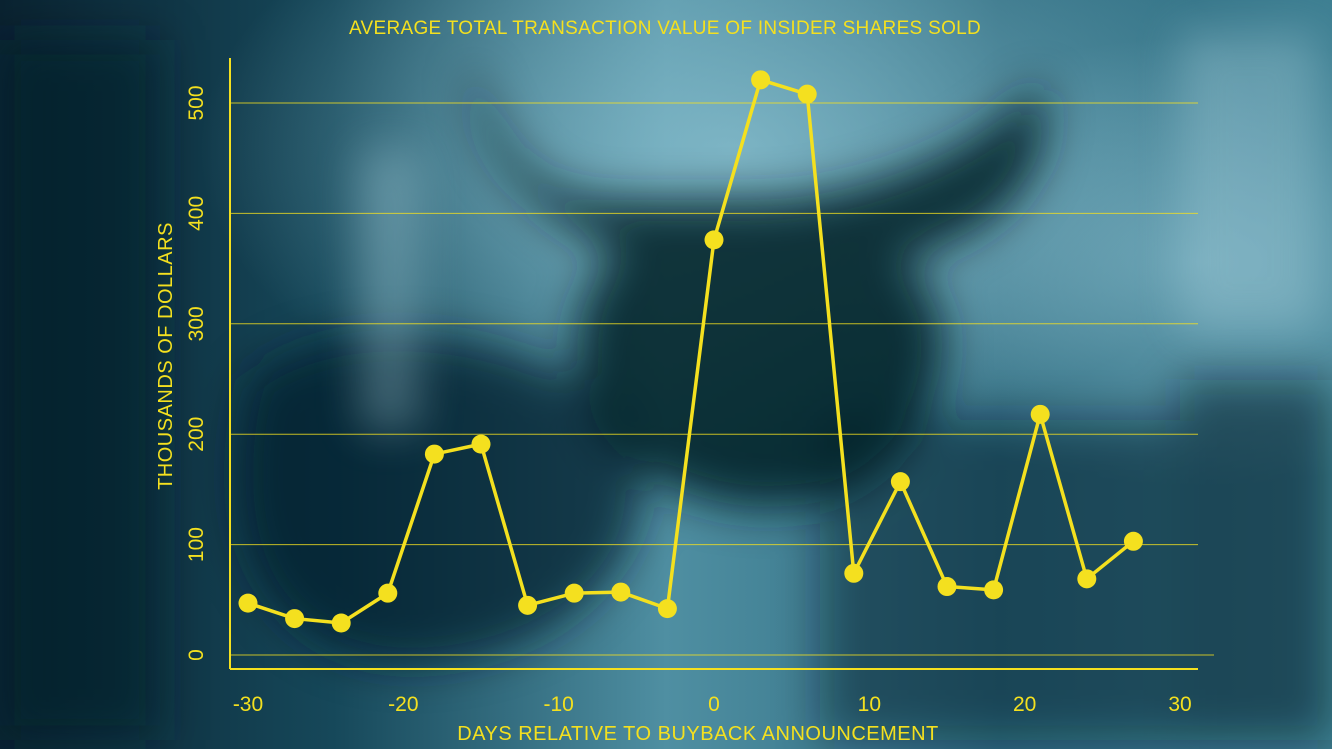  What do you see at coordinates (196, 372) in the screenshot?
I see `y-tick-labels: 0 100 200 300 400 500` at bounding box center [196, 372].